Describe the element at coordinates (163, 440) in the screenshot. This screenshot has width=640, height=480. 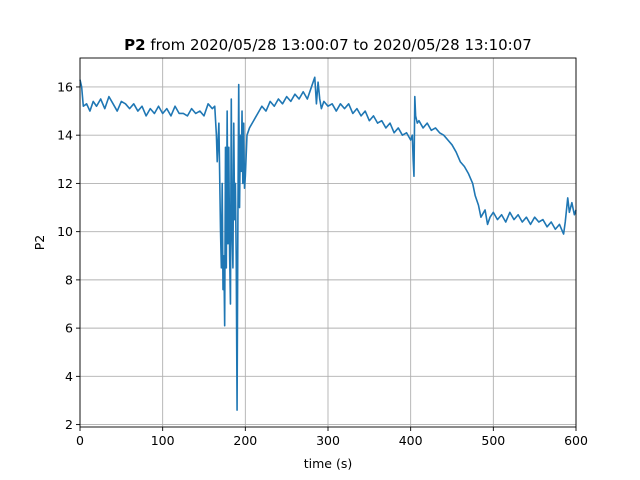
I see `x-tick-label: 100` at that location.